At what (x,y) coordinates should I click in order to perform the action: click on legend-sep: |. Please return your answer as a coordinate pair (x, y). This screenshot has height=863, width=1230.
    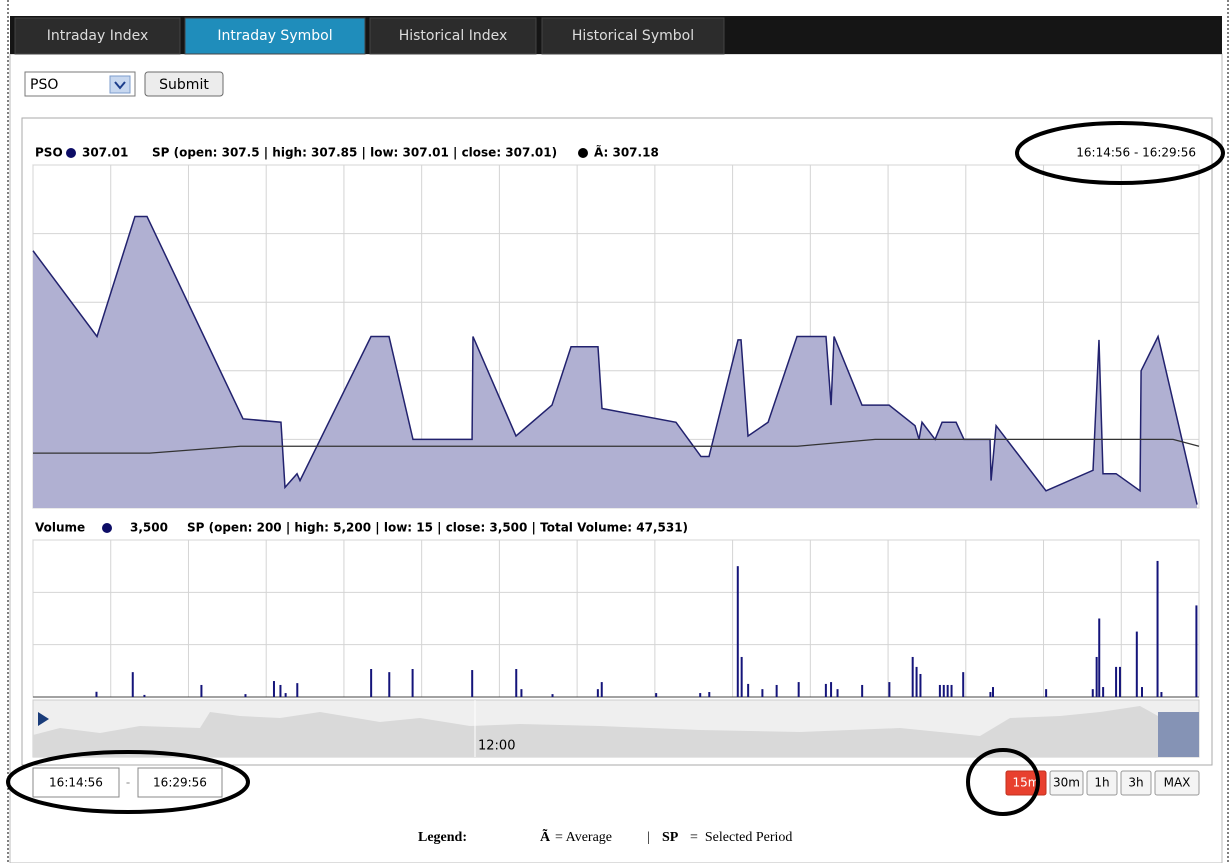
    Looking at the image, I should click on (648, 837).